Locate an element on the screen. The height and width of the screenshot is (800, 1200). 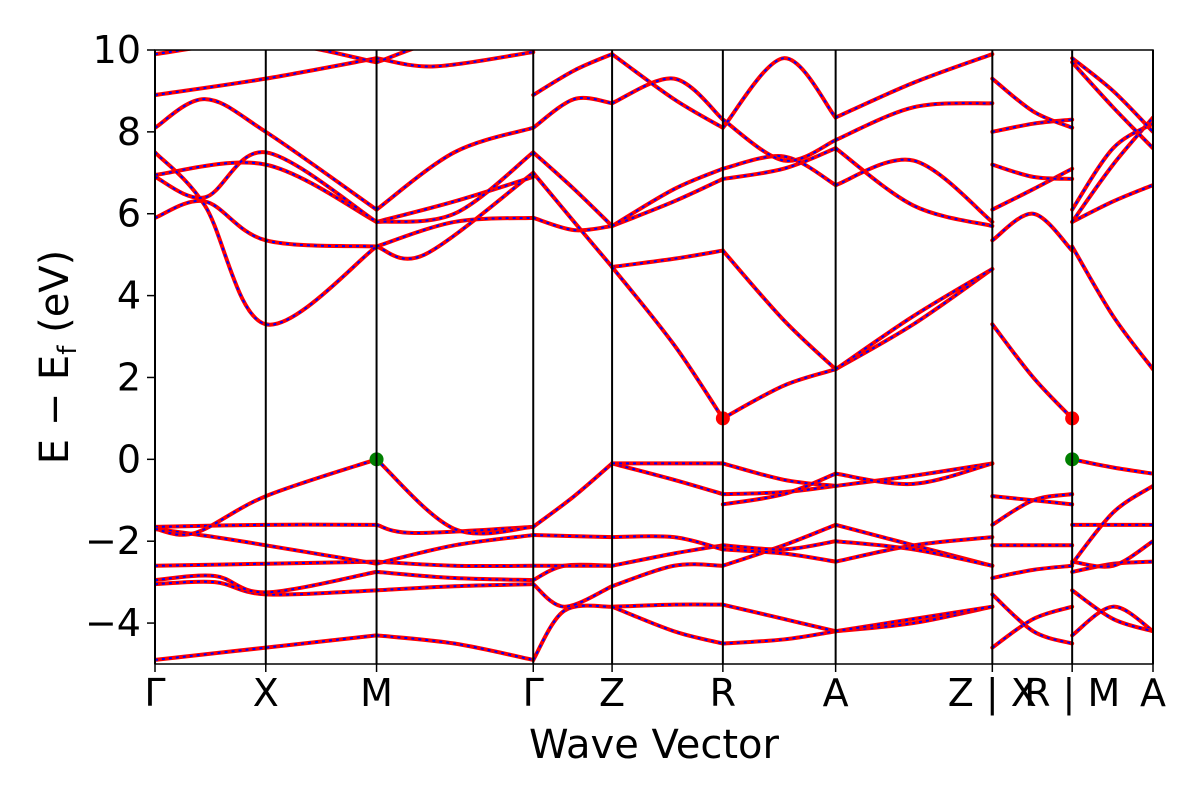
band-line-dashed-seg0-b9 is located at coordinates (266, 238).